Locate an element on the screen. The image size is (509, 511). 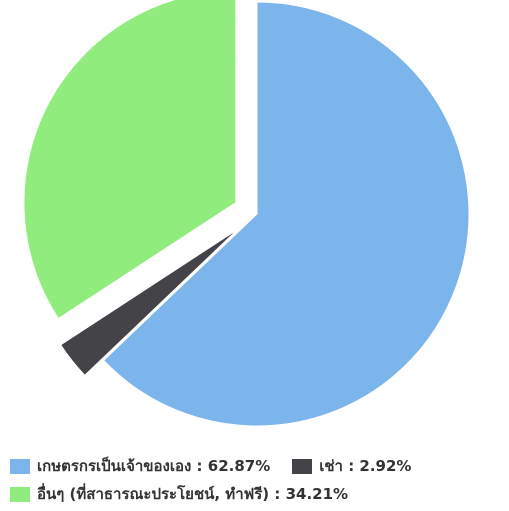
legend-swatch-rent is located at coordinates (302, 466).